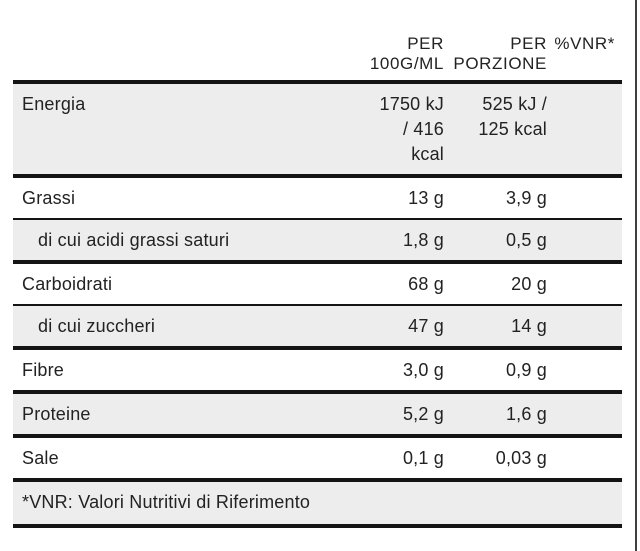 The width and height of the screenshot is (640, 551). What do you see at coordinates (56, 414) in the screenshot?
I see `row-label: Proteine` at bounding box center [56, 414].